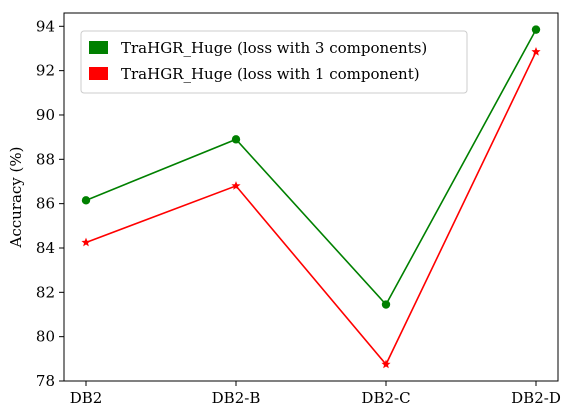 The width and height of the screenshot is (574, 412). Describe the element at coordinates (45, 71) in the screenshot. I see `y-tick-label: 92` at that location.